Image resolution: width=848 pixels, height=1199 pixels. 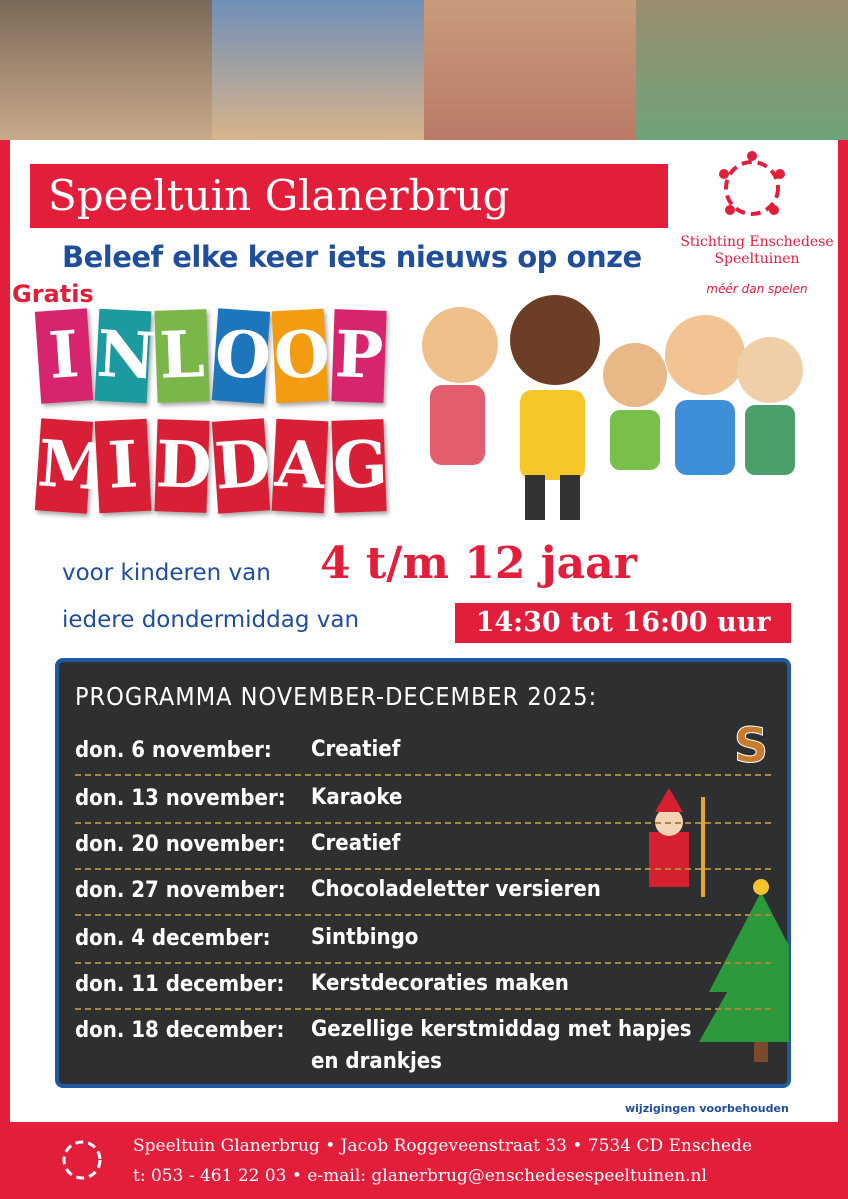 What do you see at coordinates (300, 466) in the screenshot?
I see `letter-tile: A` at bounding box center [300, 466].